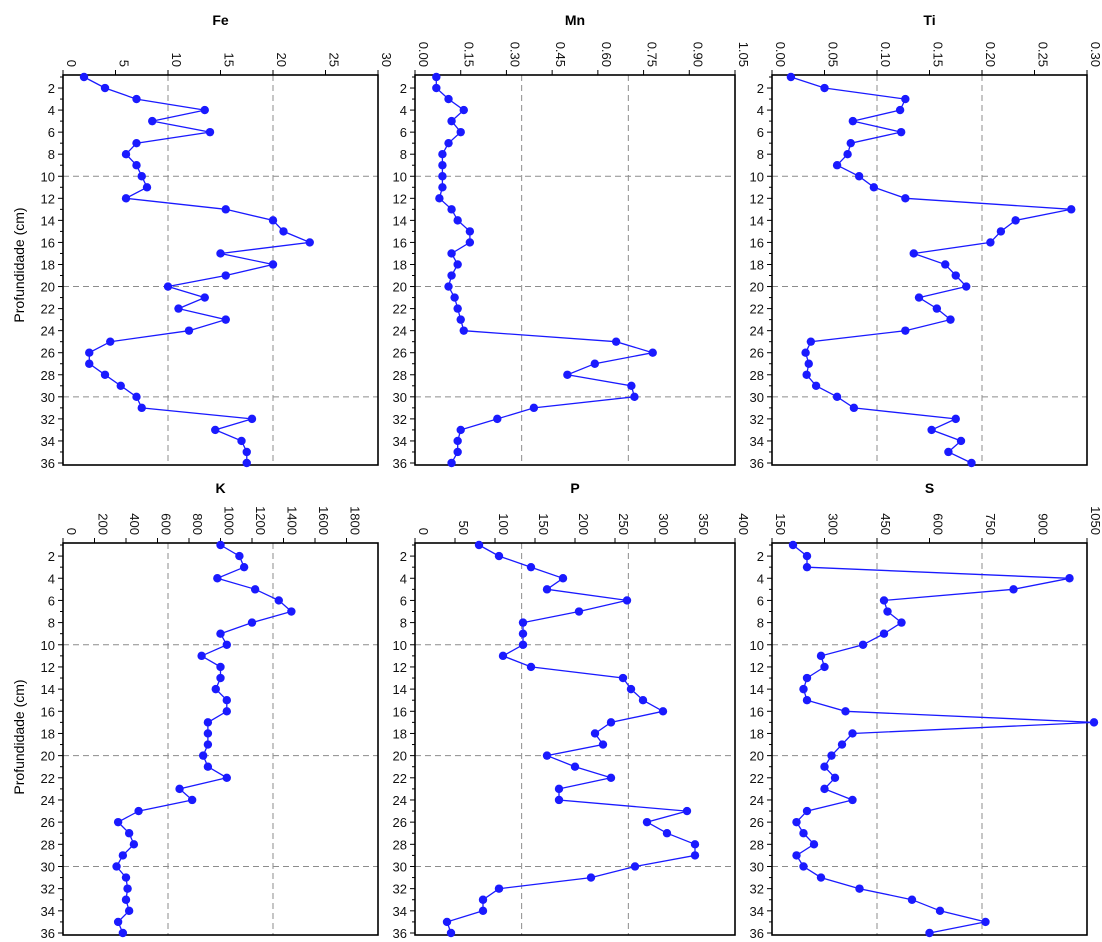 The image size is (1102, 942). What do you see at coordinates (1095, 520) in the screenshot?
I see `x-tick-label: 1050` at bounding box center [1095, 520].